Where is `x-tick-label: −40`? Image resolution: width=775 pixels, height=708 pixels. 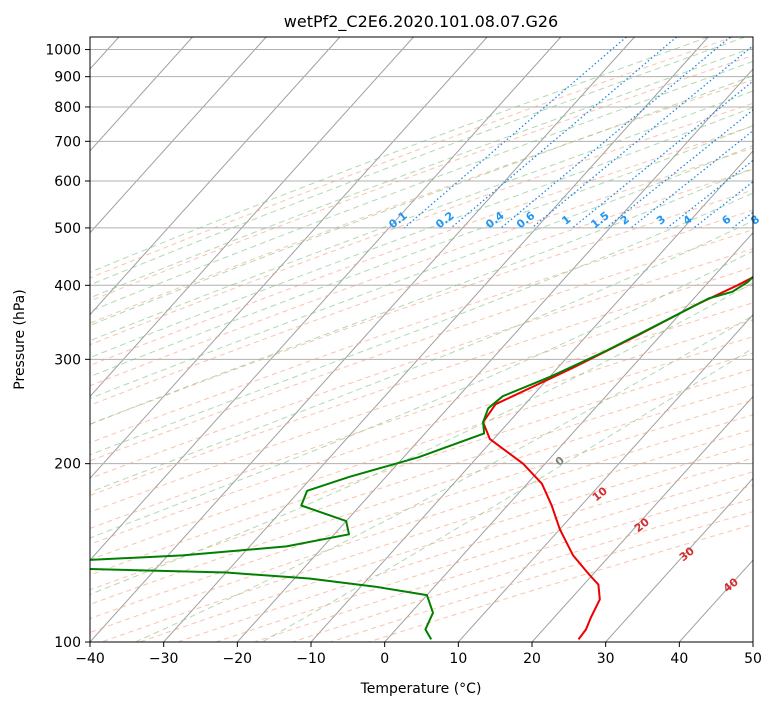
x-tick-label: −40 is located at coordinates (90, 659).